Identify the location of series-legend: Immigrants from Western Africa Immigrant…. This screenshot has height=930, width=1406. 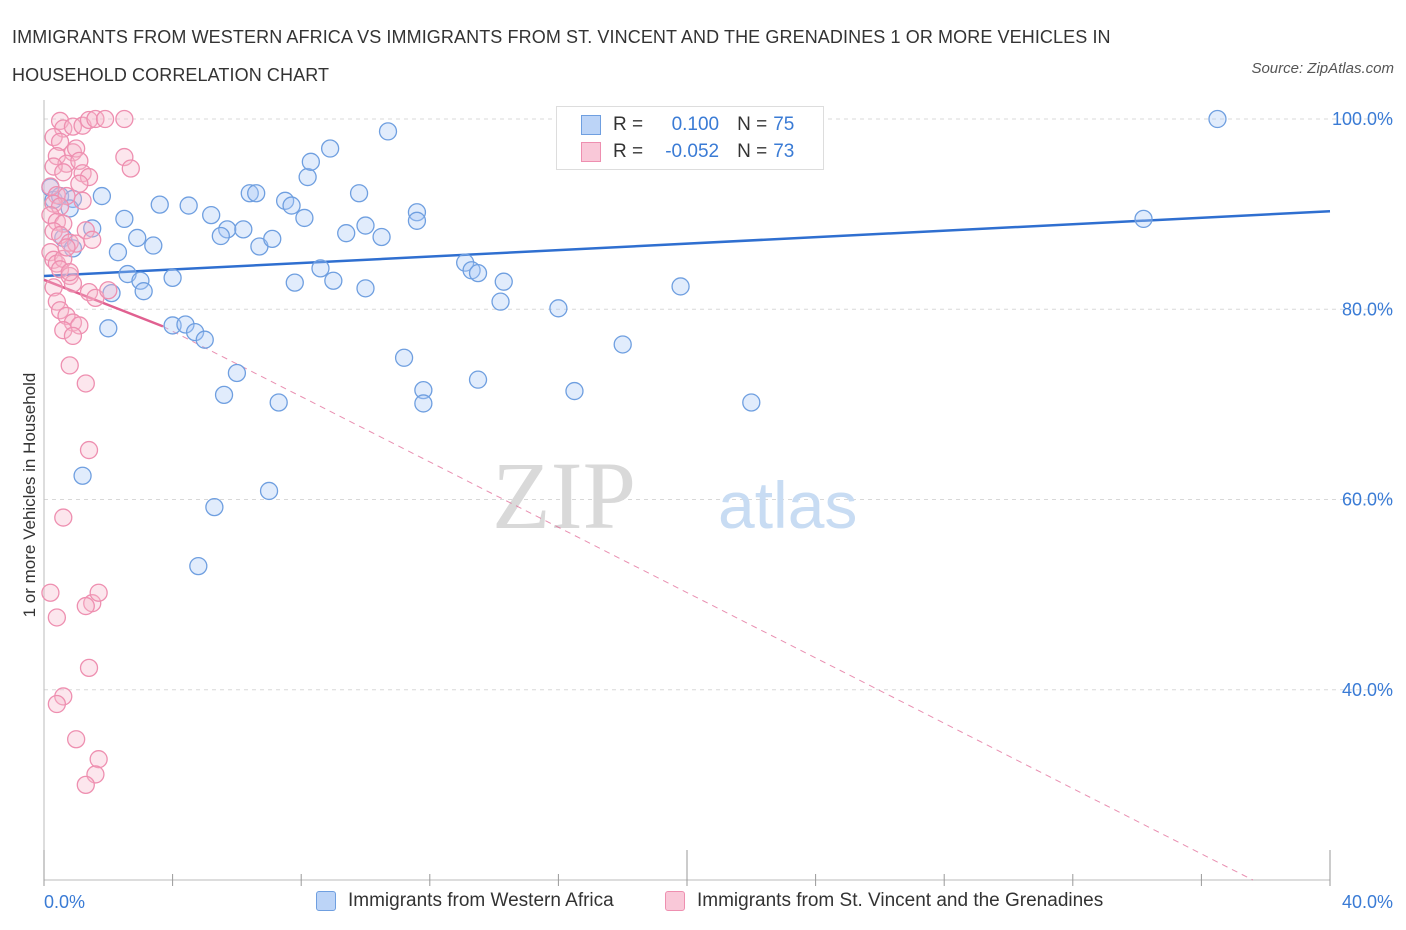
(703, 902).